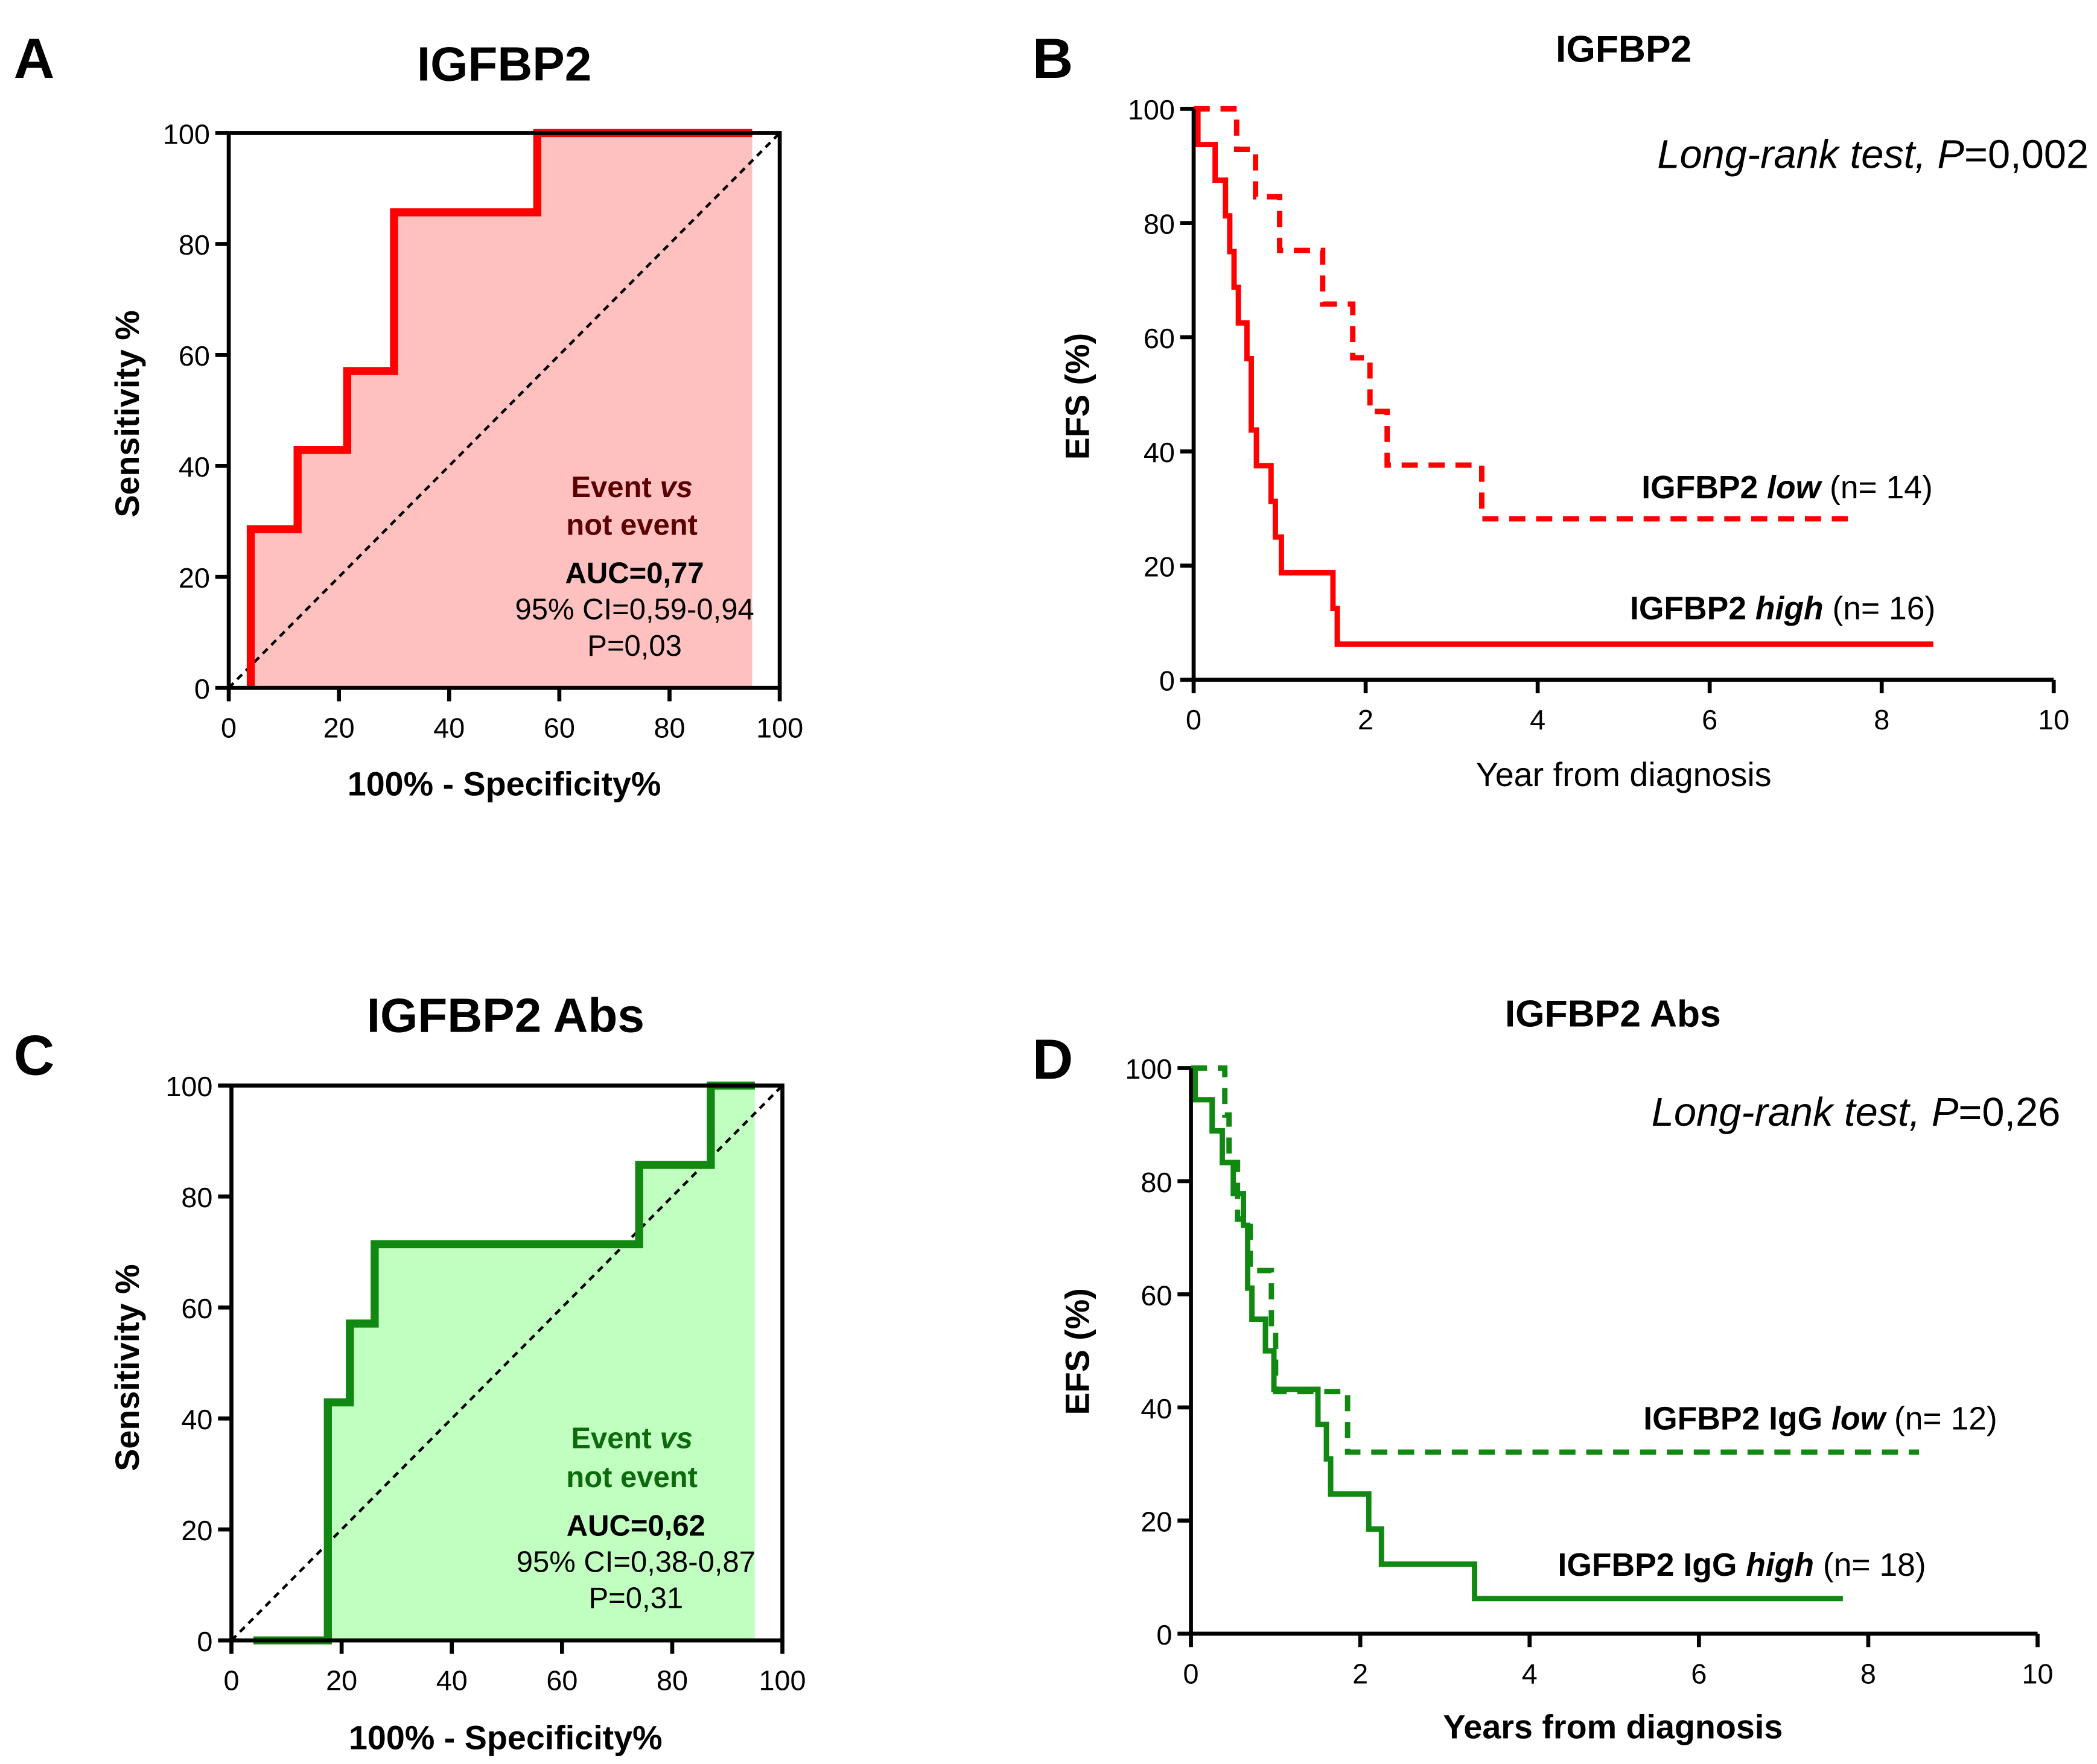  What do you see at coordinates (636, 1598) in the screenshot?
I see `annotation-p: P=0,31` at bounding box center [636, 1598].